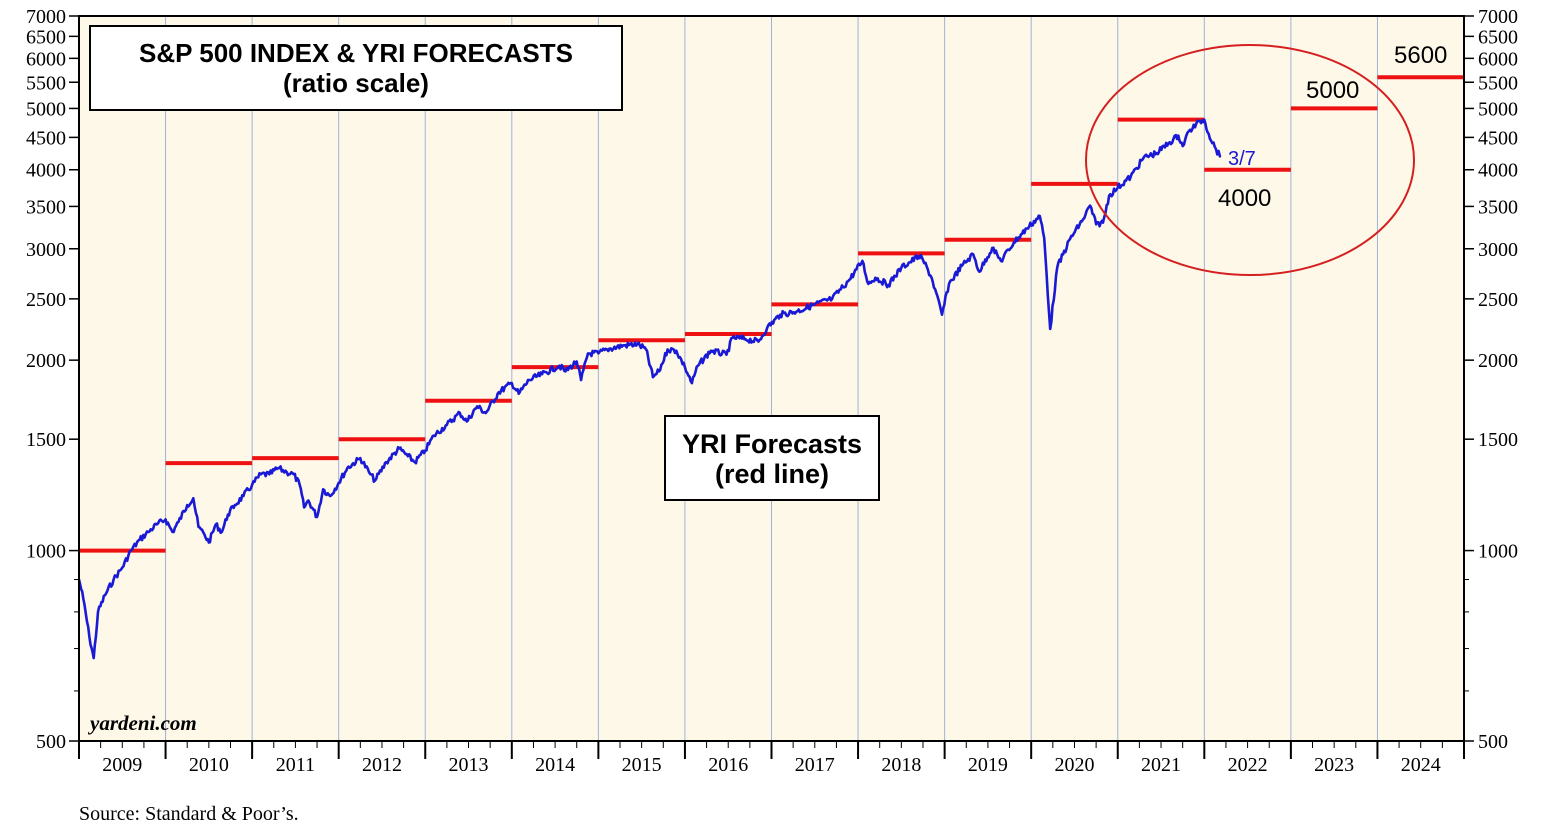 The width and height of the screenshot is (1546, 833). I want to click on x-tick-label: 2009, so click(122, 765).